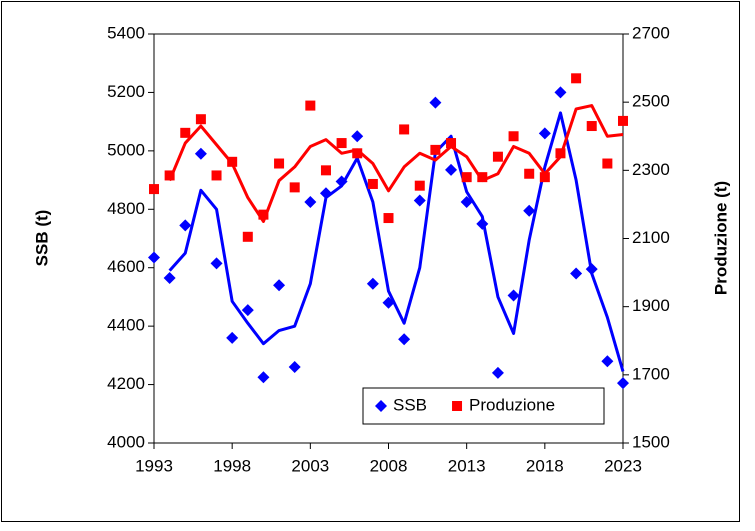 Image resolution: width=755 pixels, height=531 pixels. I want to click on y-tick-label: 5400, so click(126, 32).